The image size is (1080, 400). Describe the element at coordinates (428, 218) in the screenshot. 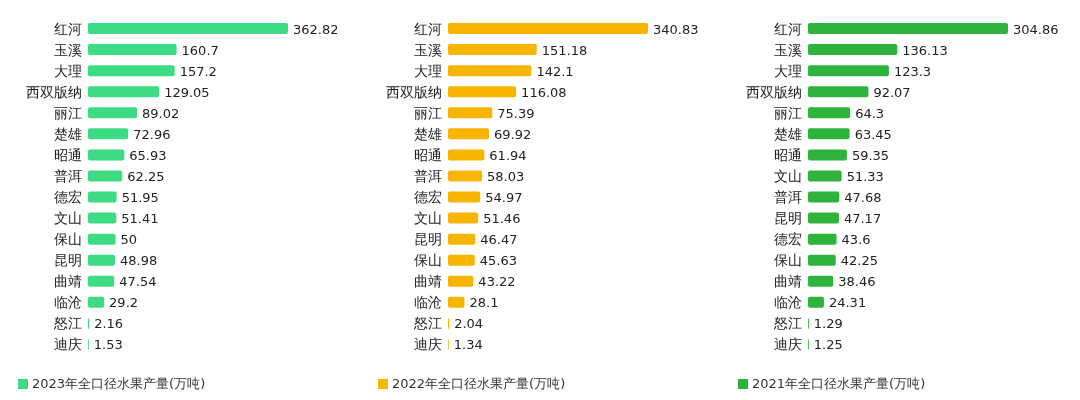

I see `y-tick-label: 文山` at that location.